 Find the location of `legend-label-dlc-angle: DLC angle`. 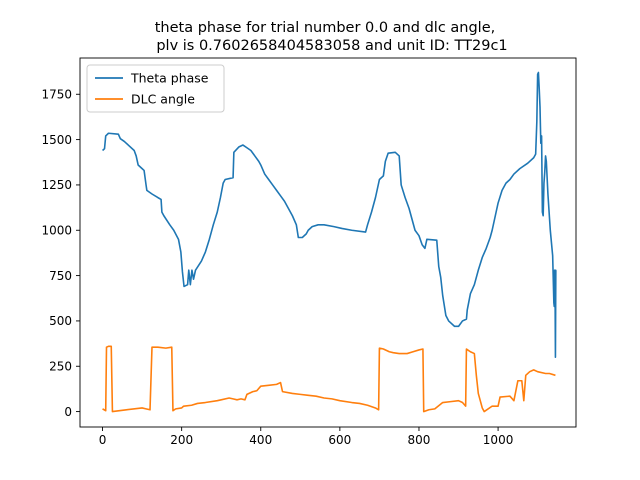

legend-label-dlc-angle: DLC angle is located at coordinates (163, 99).